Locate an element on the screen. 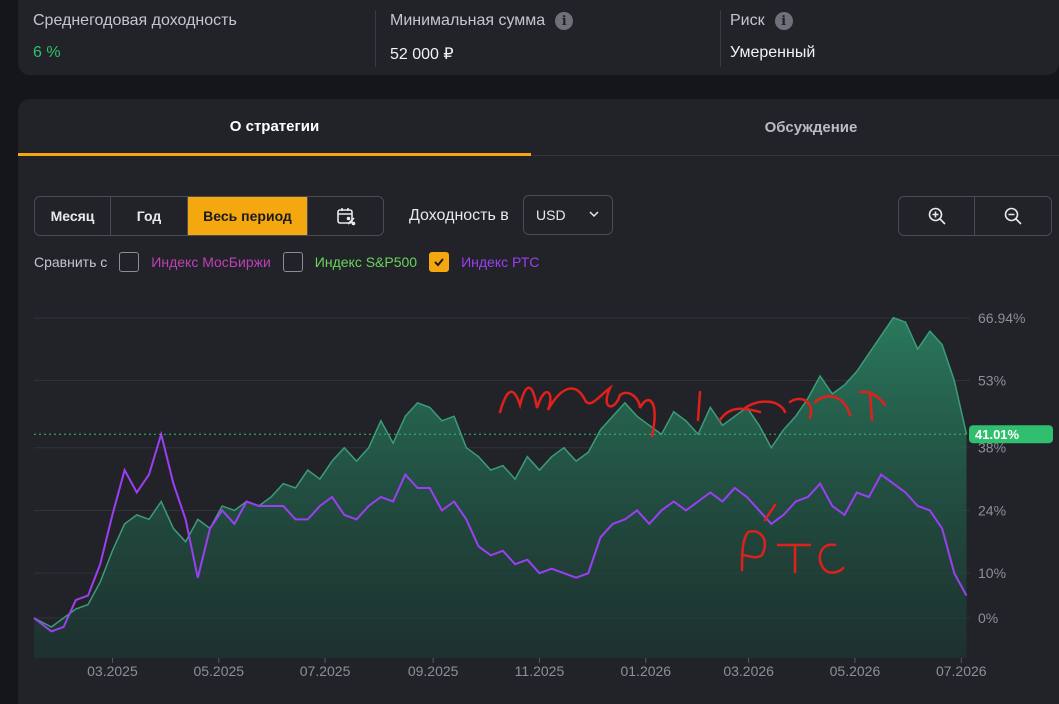  zoom-controls is located at coordinates (975, 216).